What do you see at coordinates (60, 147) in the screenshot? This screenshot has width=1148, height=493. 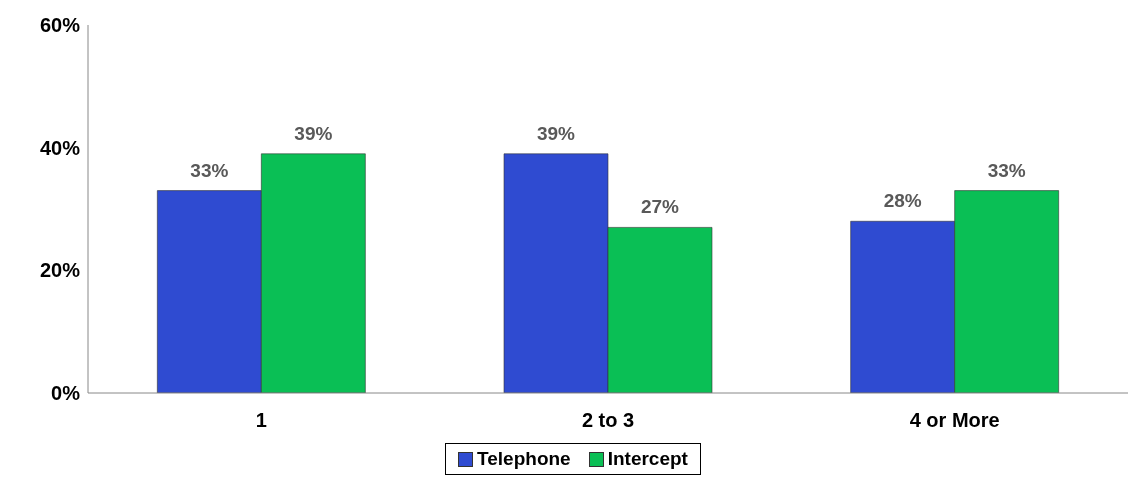 I see `y-tick-label: 40%` at bounding box center [60, 147].